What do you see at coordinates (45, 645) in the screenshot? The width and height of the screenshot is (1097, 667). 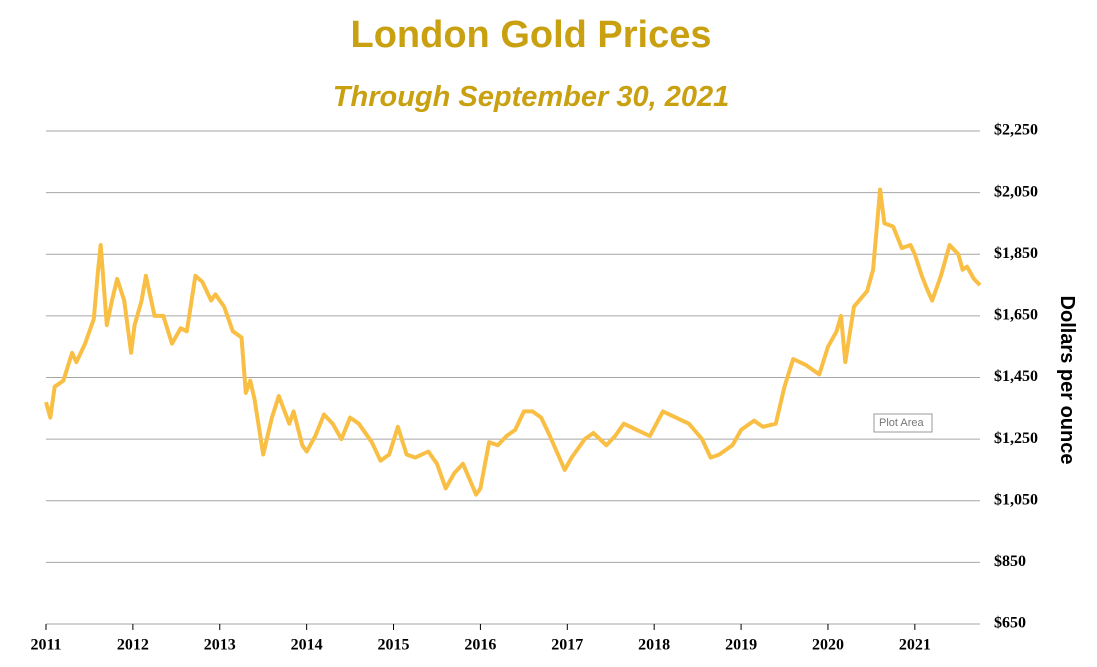 I see `x-tick-label: 2011` at bounding box center [45, 645].